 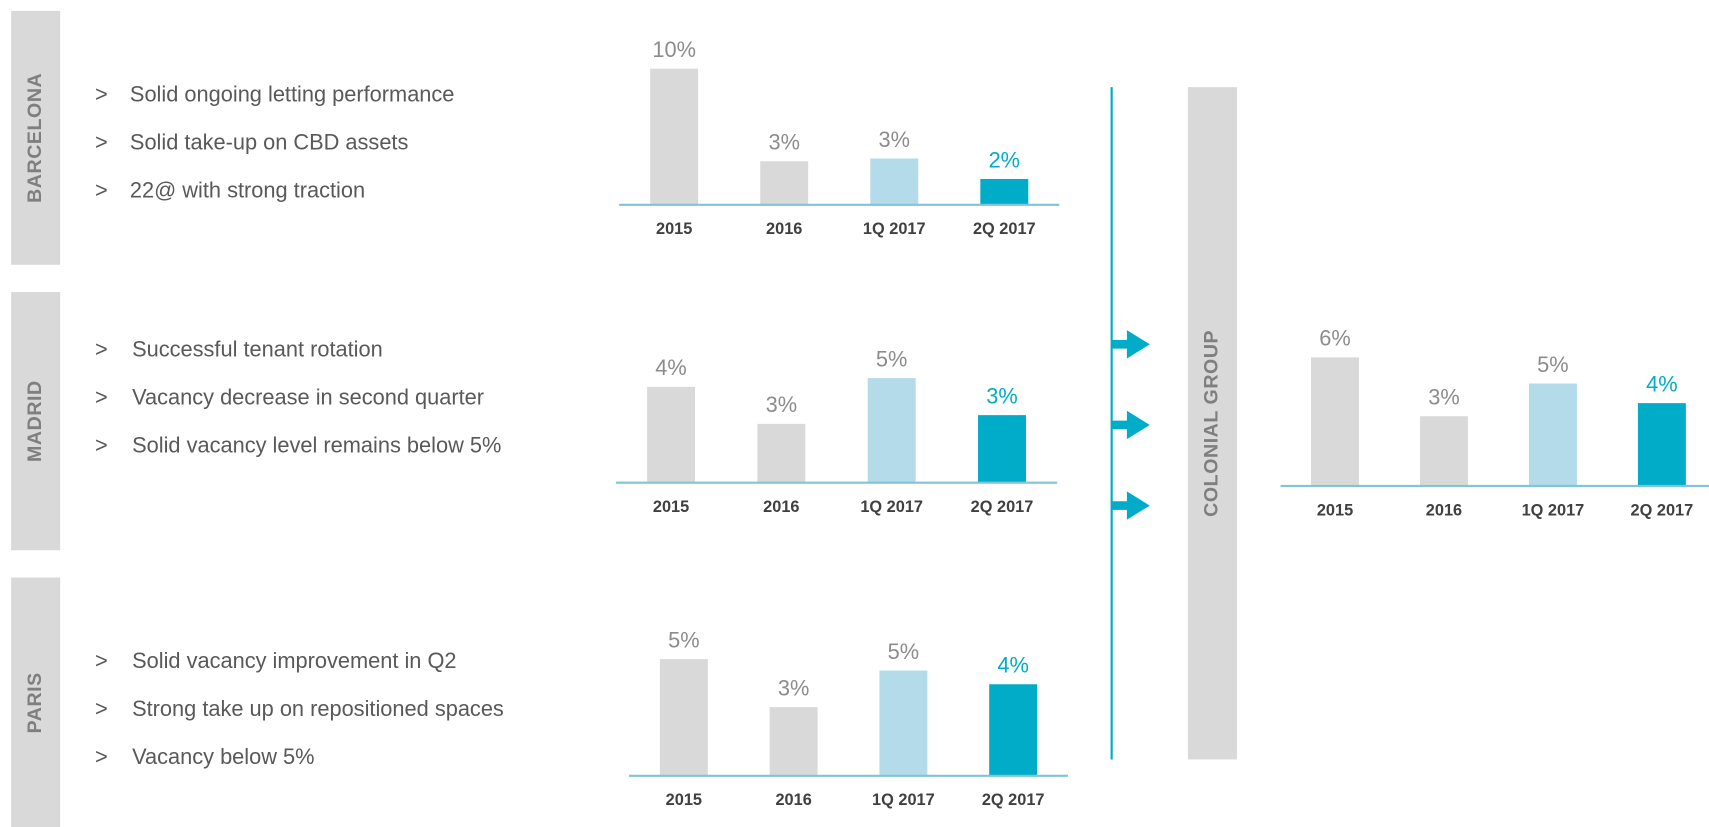 I want to click on note: Solid vacancy level remains below 5%, so click(x=316, y=444).